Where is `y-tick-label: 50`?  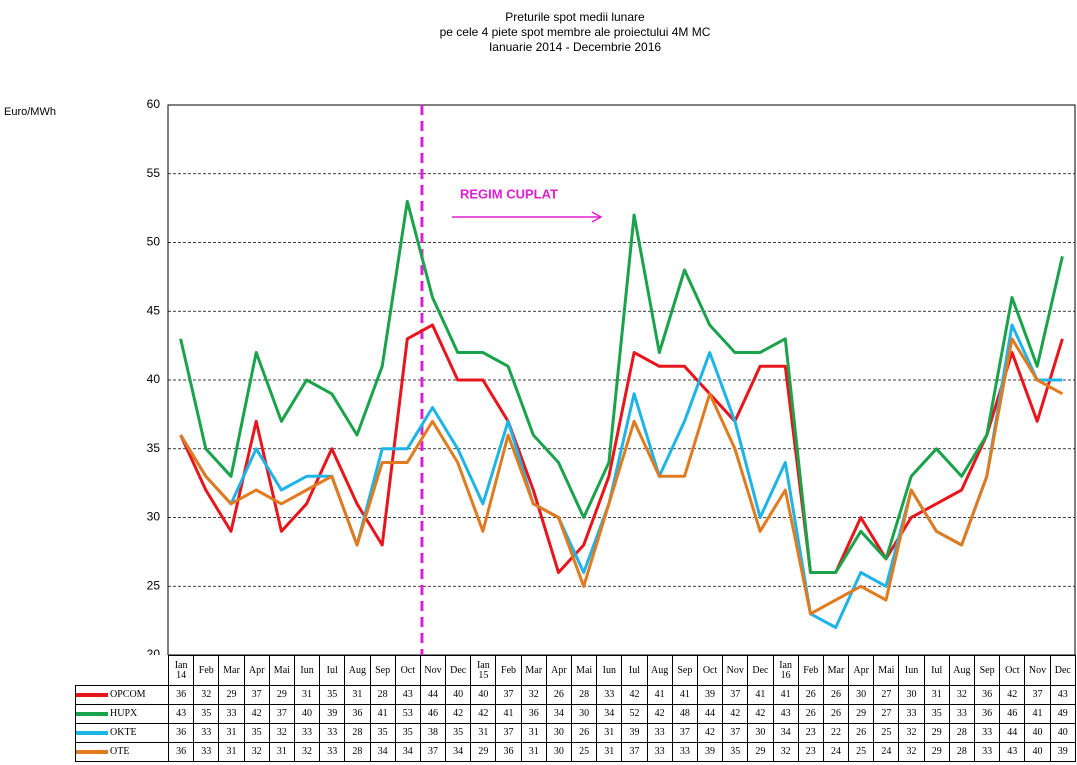 y-tick-label: 50 is located at coordinates (154, 242).